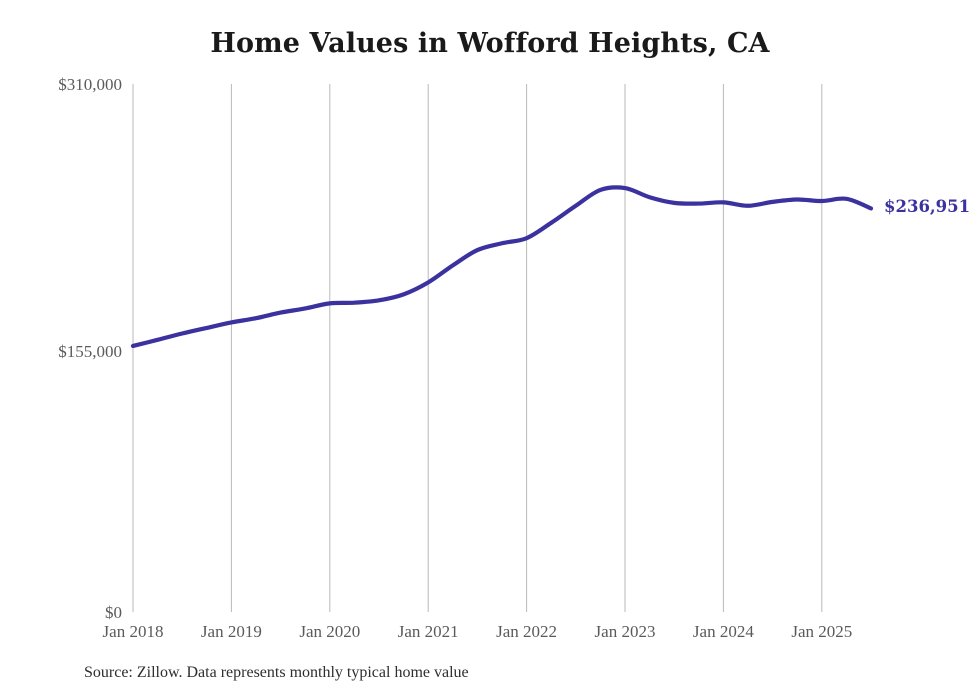 This screenshot has width=980, height=699. Describe the element at coordinates (231, 631) in the screenshot. I see `x-axis-tick-label-jan-2019: Jan 2019` at that location.